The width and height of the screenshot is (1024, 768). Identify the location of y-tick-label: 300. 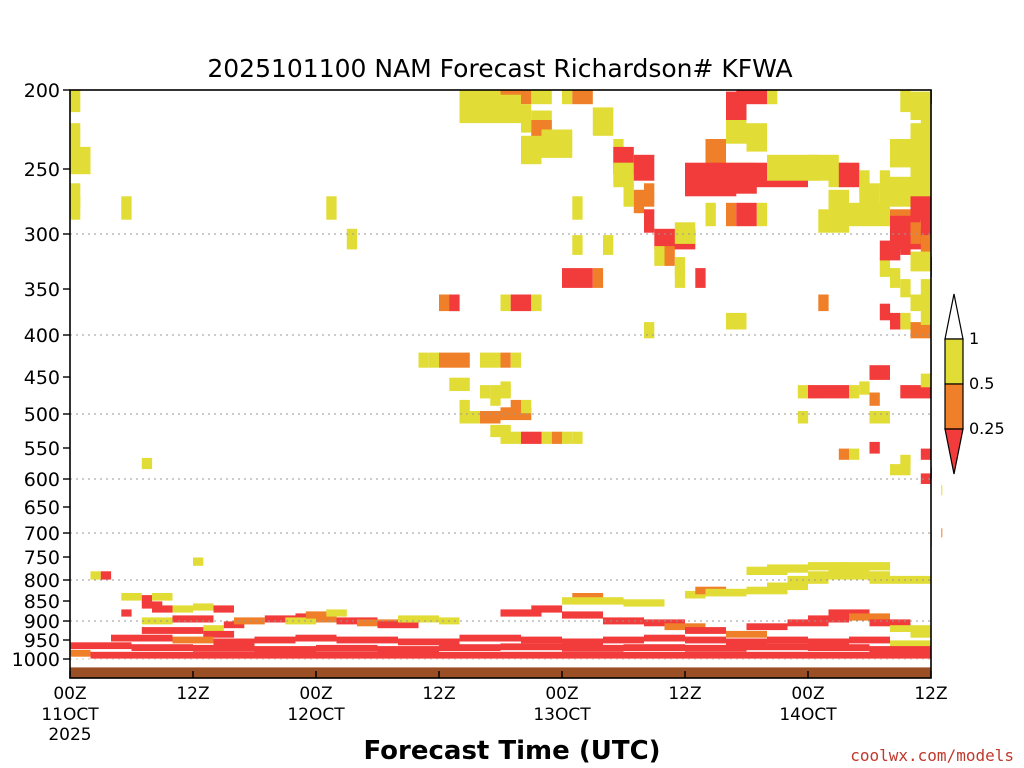
(42, 235).